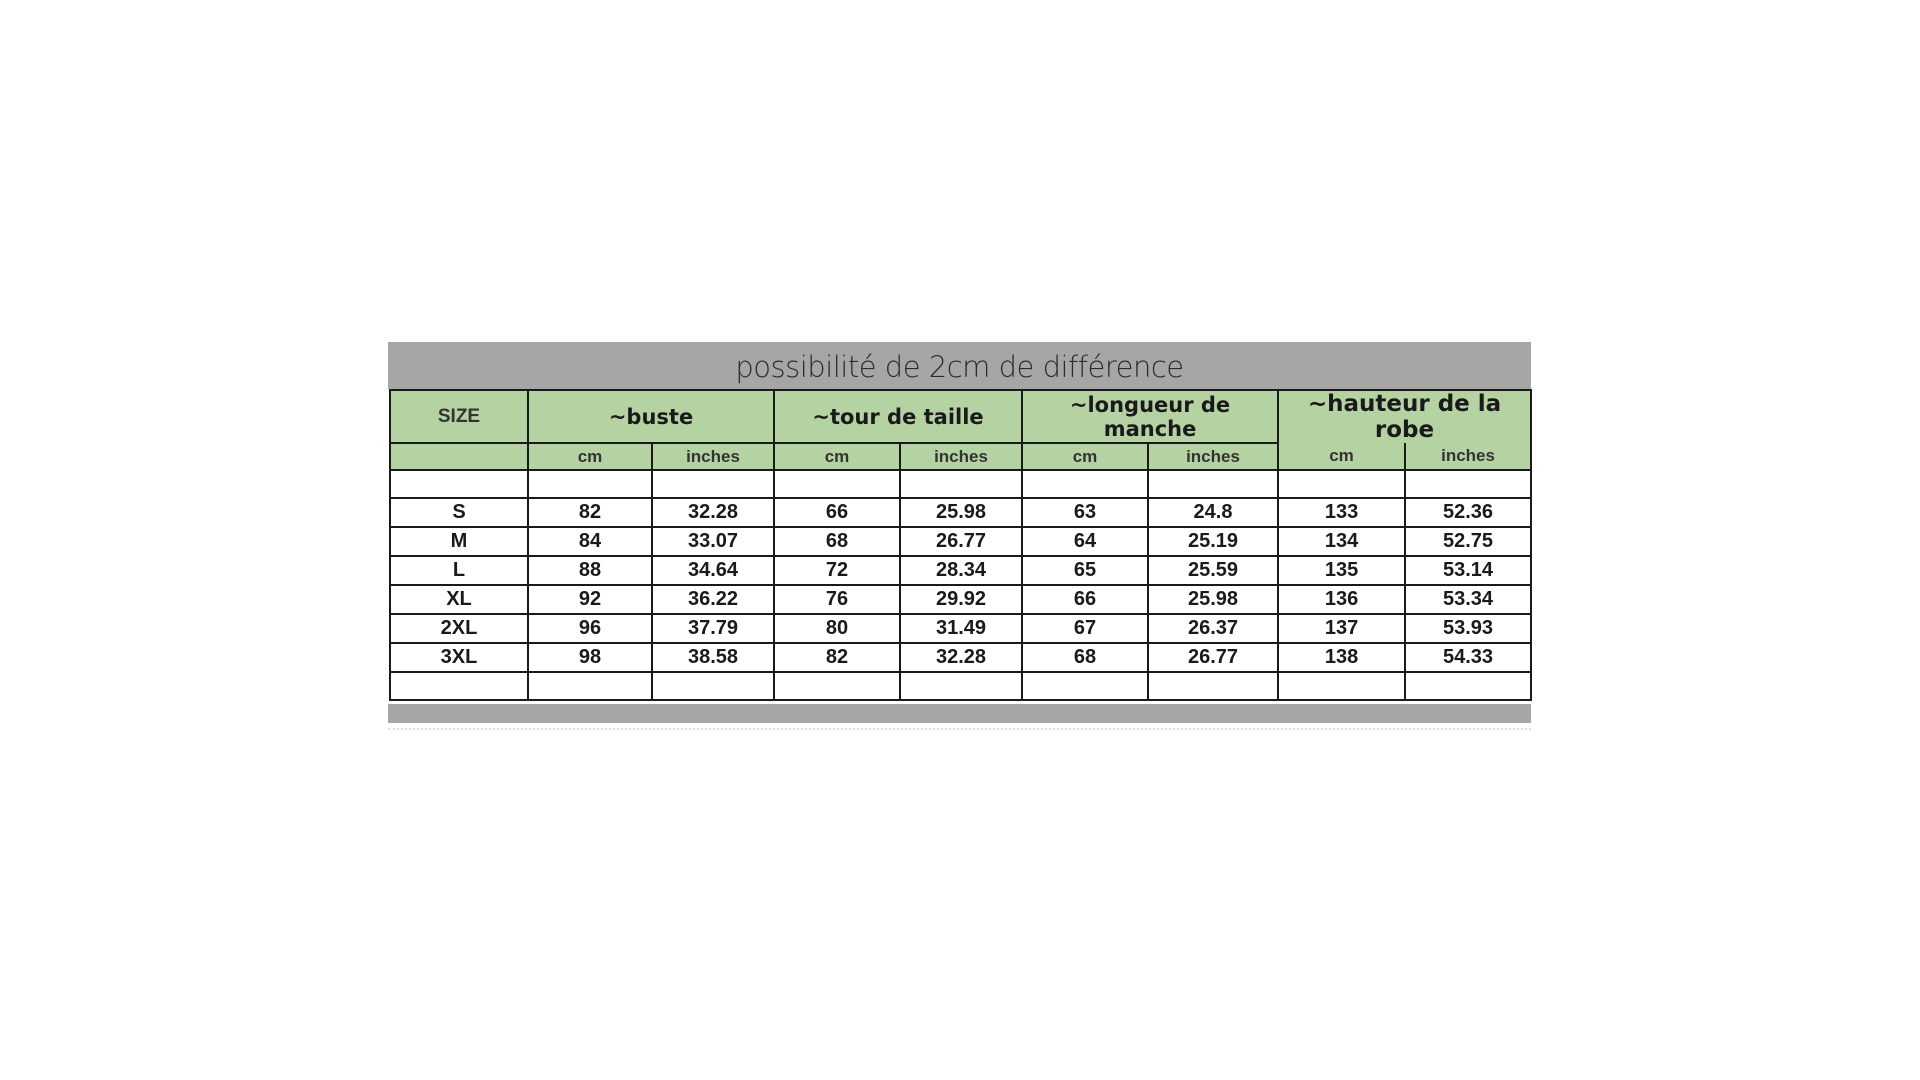 The width and height of the screenshot is (1920, 1080). Describe the element at coordinates (459, 512) in the screenshot. I see `size-cell: S` at that location.